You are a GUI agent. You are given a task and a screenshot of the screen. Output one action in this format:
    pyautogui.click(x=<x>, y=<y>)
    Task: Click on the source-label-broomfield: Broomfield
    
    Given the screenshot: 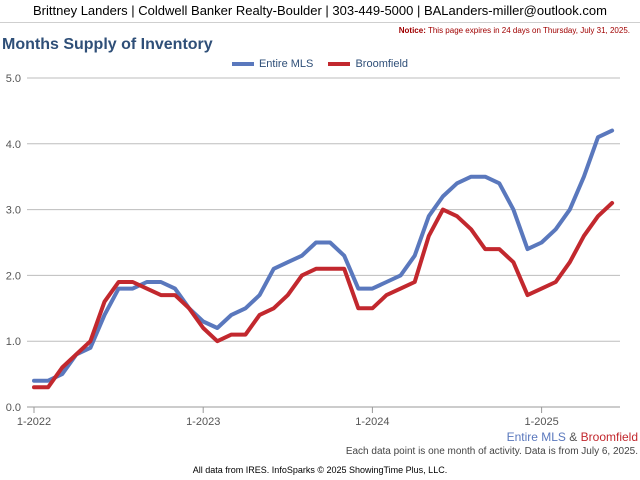 What is the action you would take?
    pyautogui.click(x=609, y=437)
    